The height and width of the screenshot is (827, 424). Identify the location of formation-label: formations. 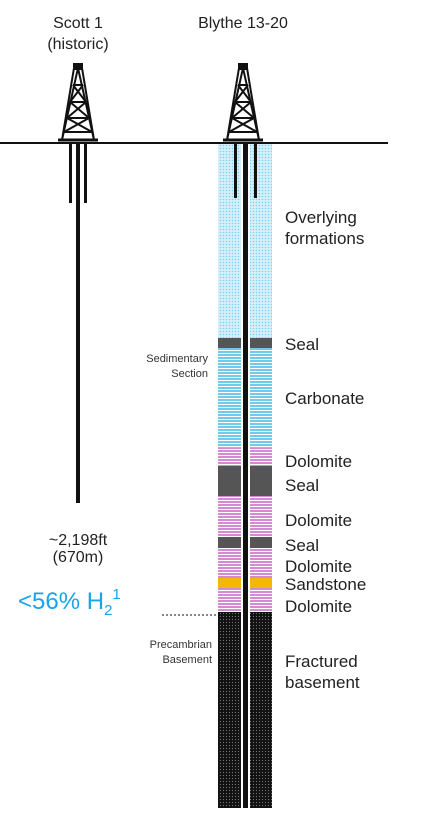
(324, 238).